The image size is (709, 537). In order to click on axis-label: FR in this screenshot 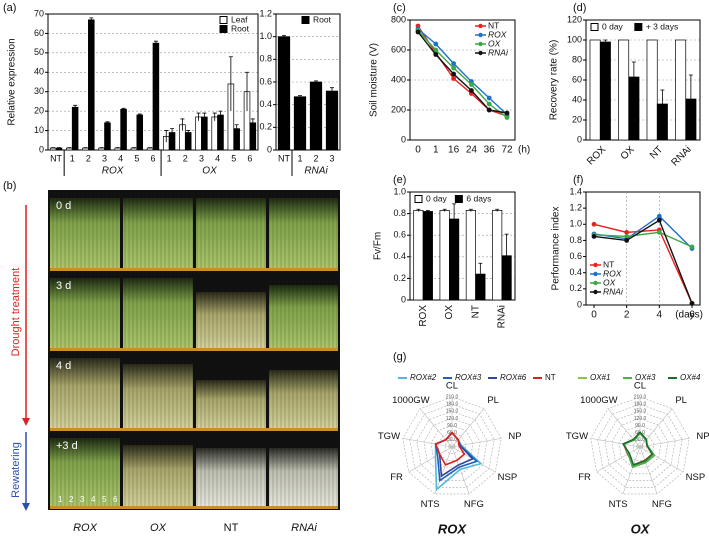, I will do `click(584, 477)`.